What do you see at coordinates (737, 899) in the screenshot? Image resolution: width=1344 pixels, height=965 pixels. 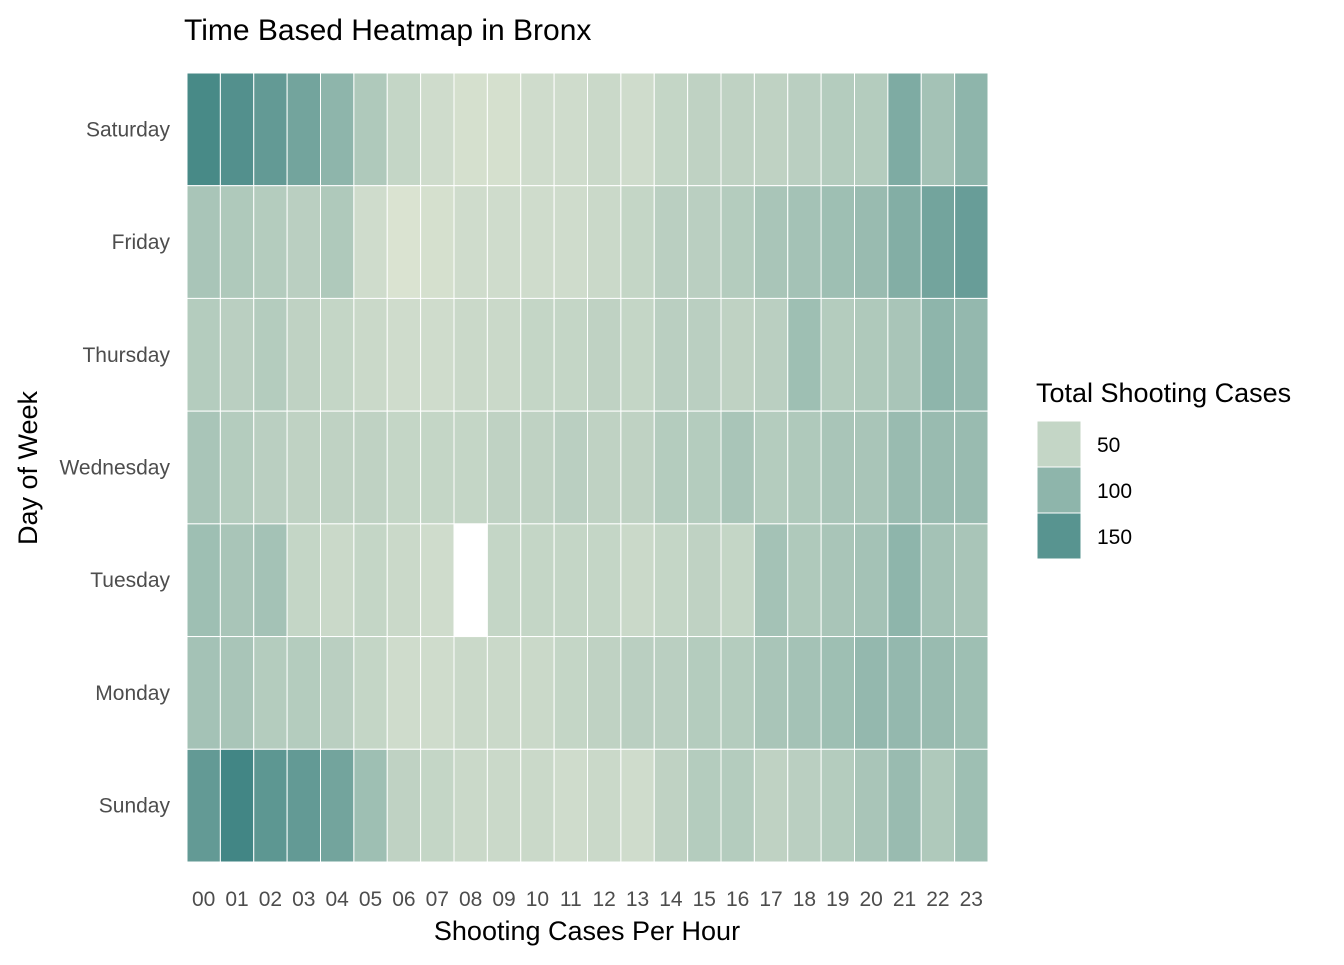 I see `x-tick-label: 16` at bounding box center [737, 899].